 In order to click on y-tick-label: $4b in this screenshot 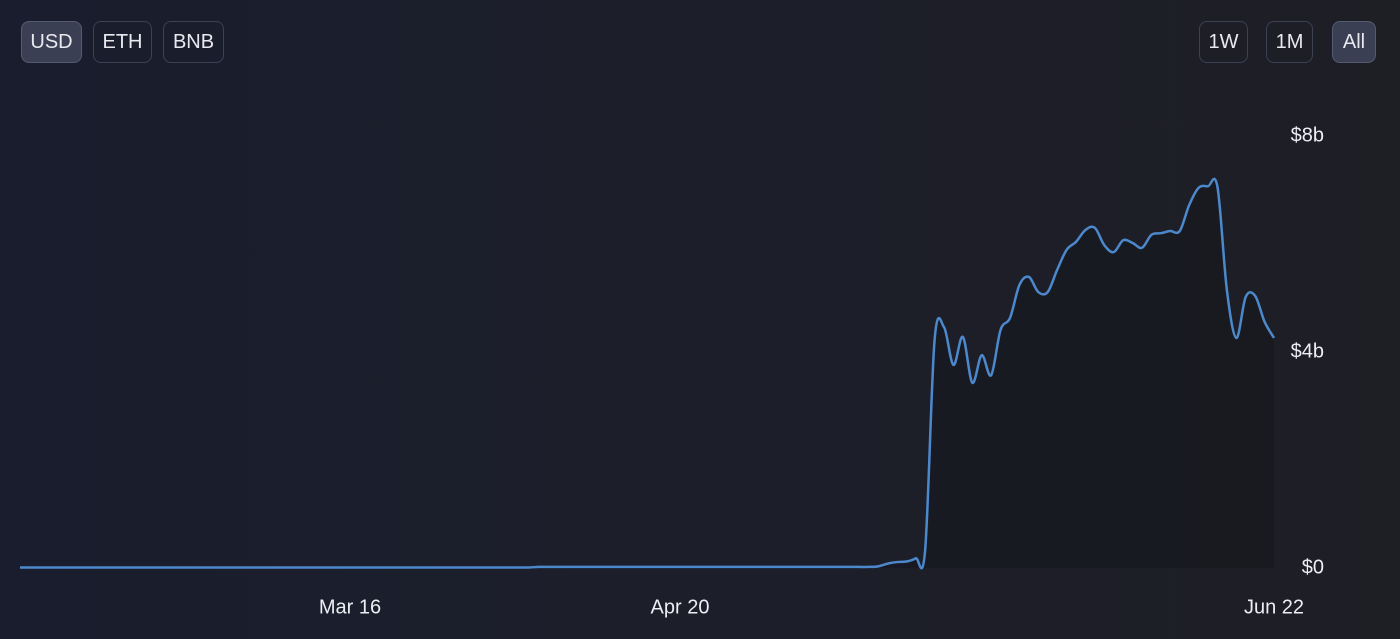, I will do `click(1307, 351)`.